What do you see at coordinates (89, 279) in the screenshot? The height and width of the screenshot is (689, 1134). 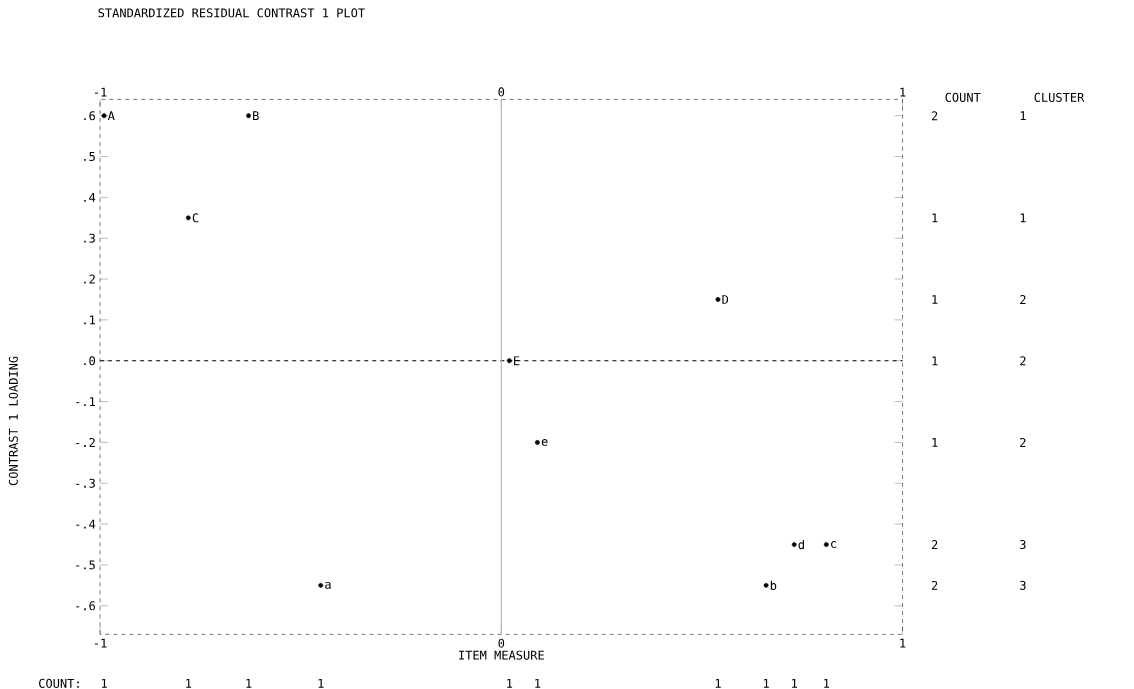 I see `y-tick-label: .2` at bounding box center [89, 279].